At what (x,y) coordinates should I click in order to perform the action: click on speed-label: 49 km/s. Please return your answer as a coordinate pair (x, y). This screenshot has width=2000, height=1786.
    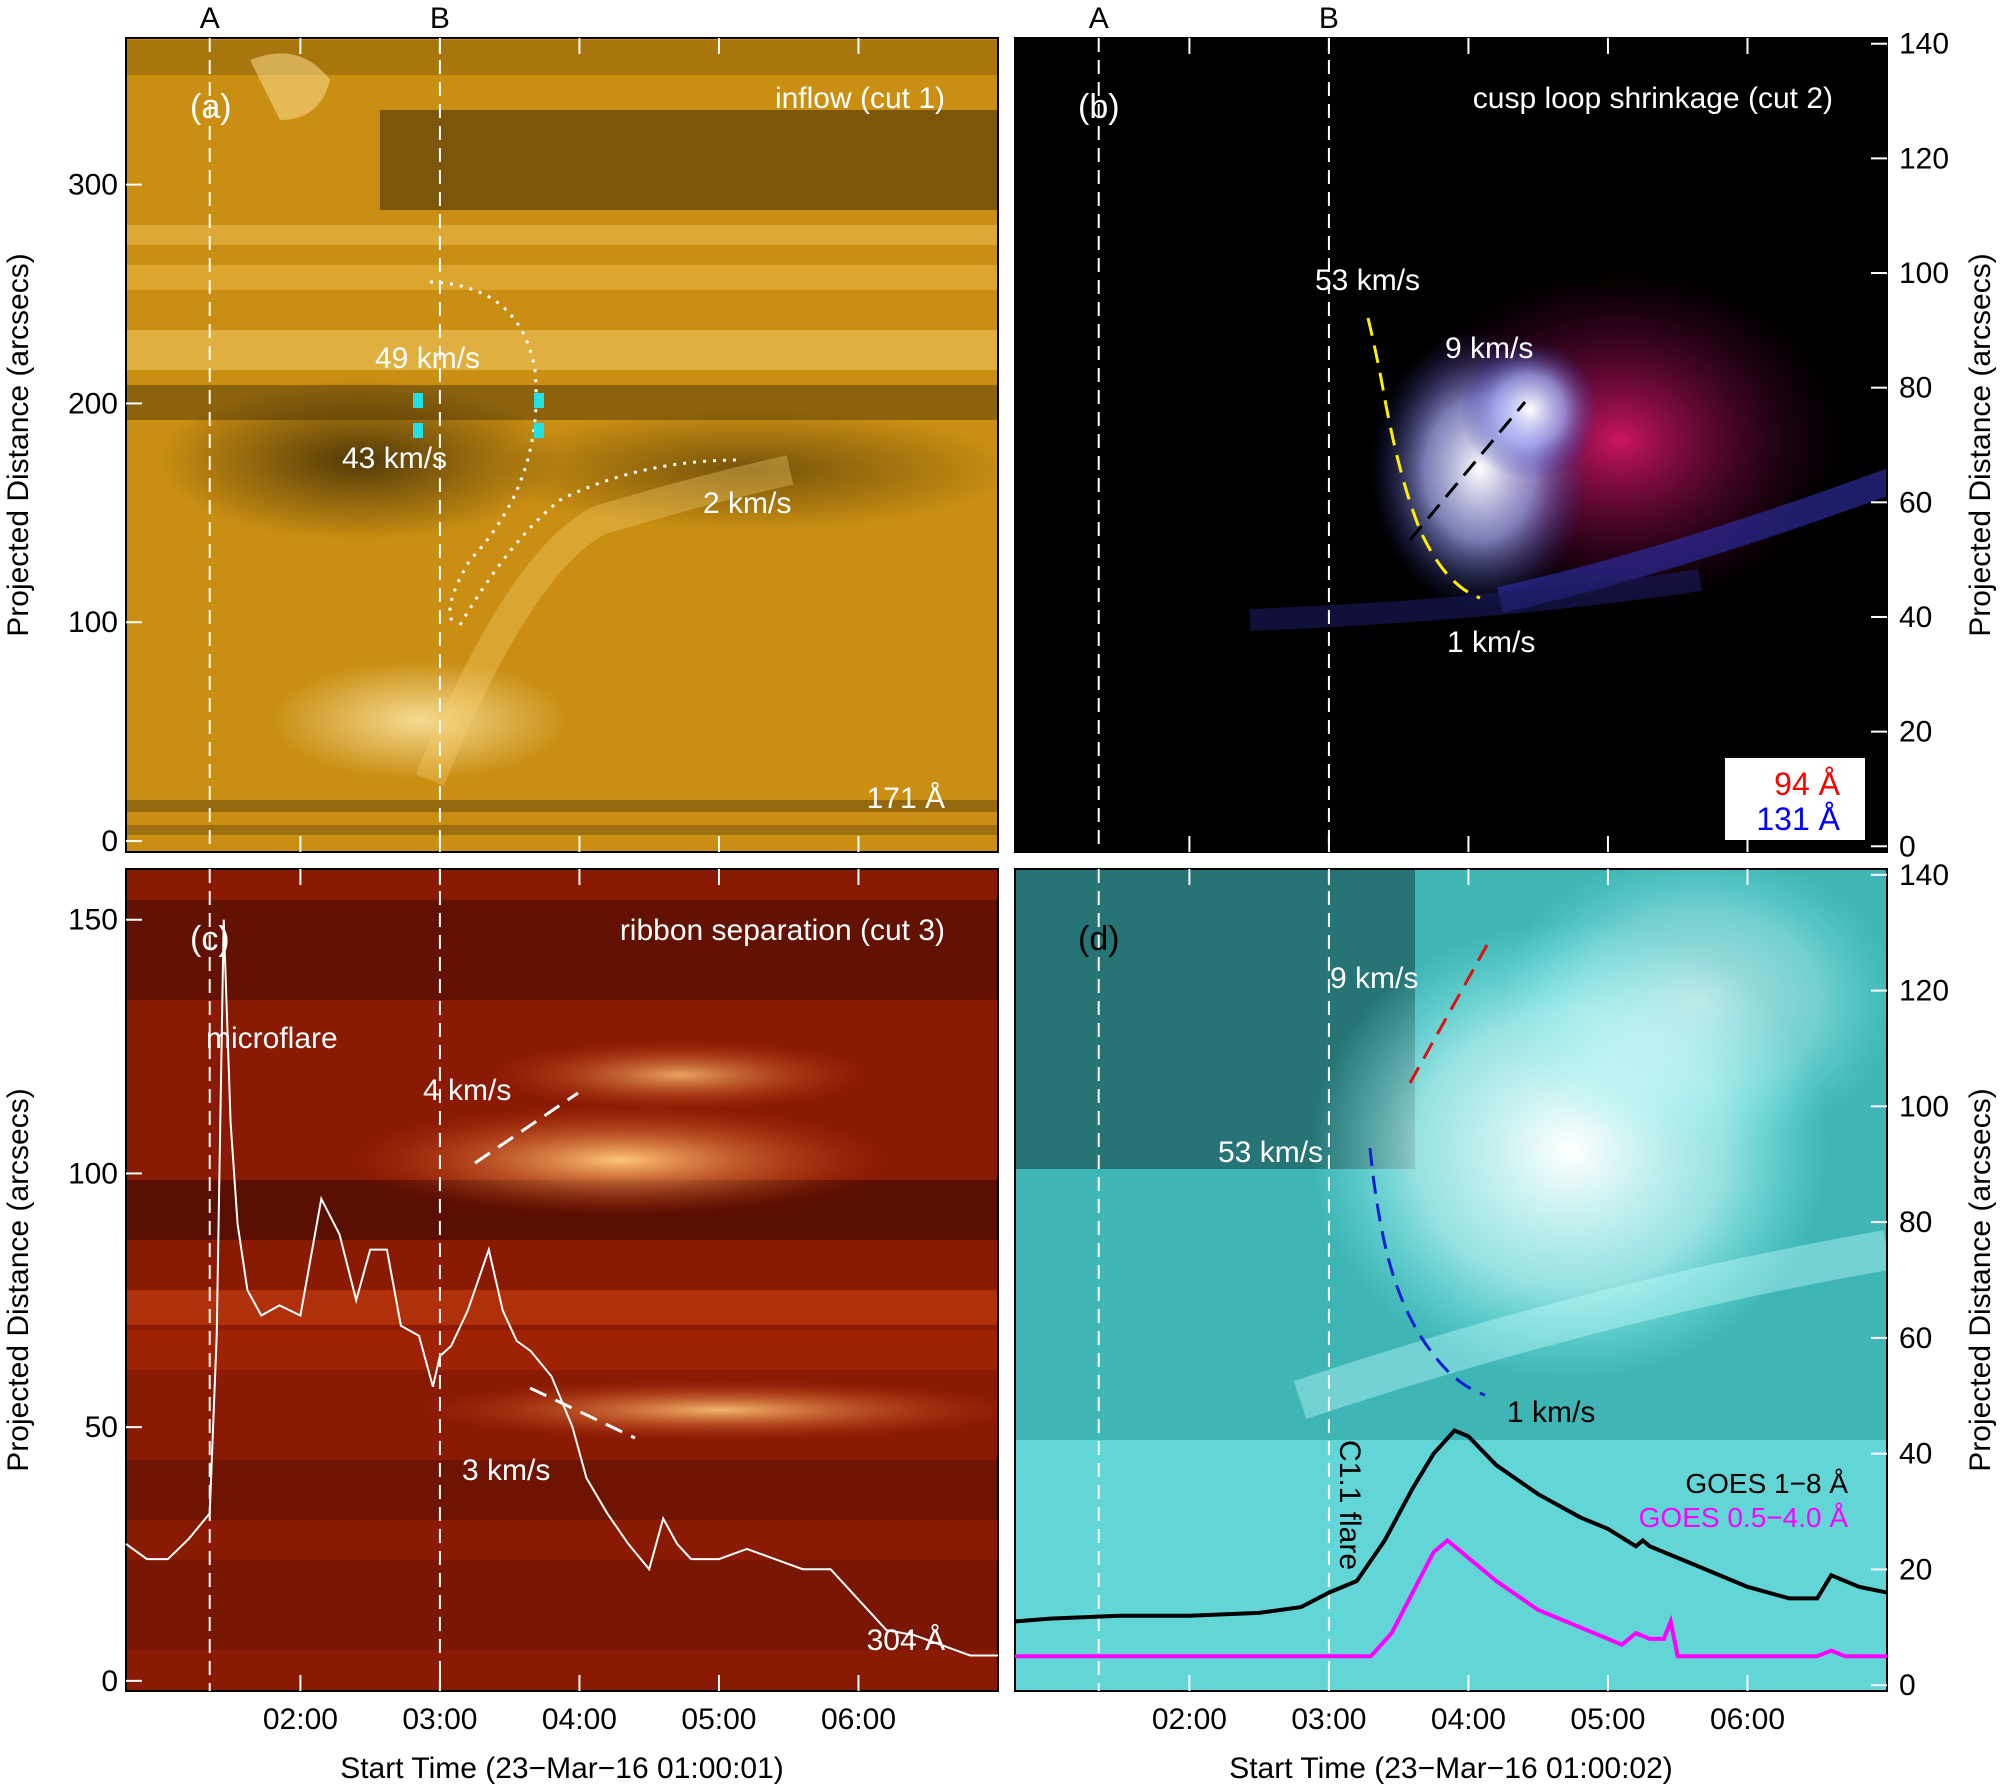
    Looking at the image, I should click on (427, 358).